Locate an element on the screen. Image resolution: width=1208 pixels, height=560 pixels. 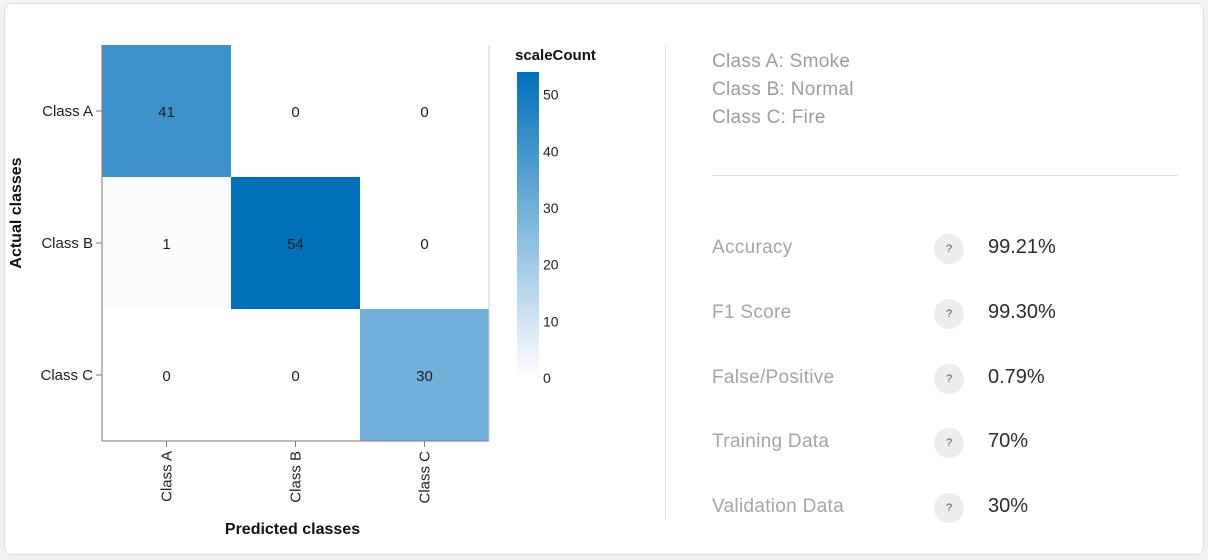
cell-value-label: 1 is located at coordinates (166, 244).